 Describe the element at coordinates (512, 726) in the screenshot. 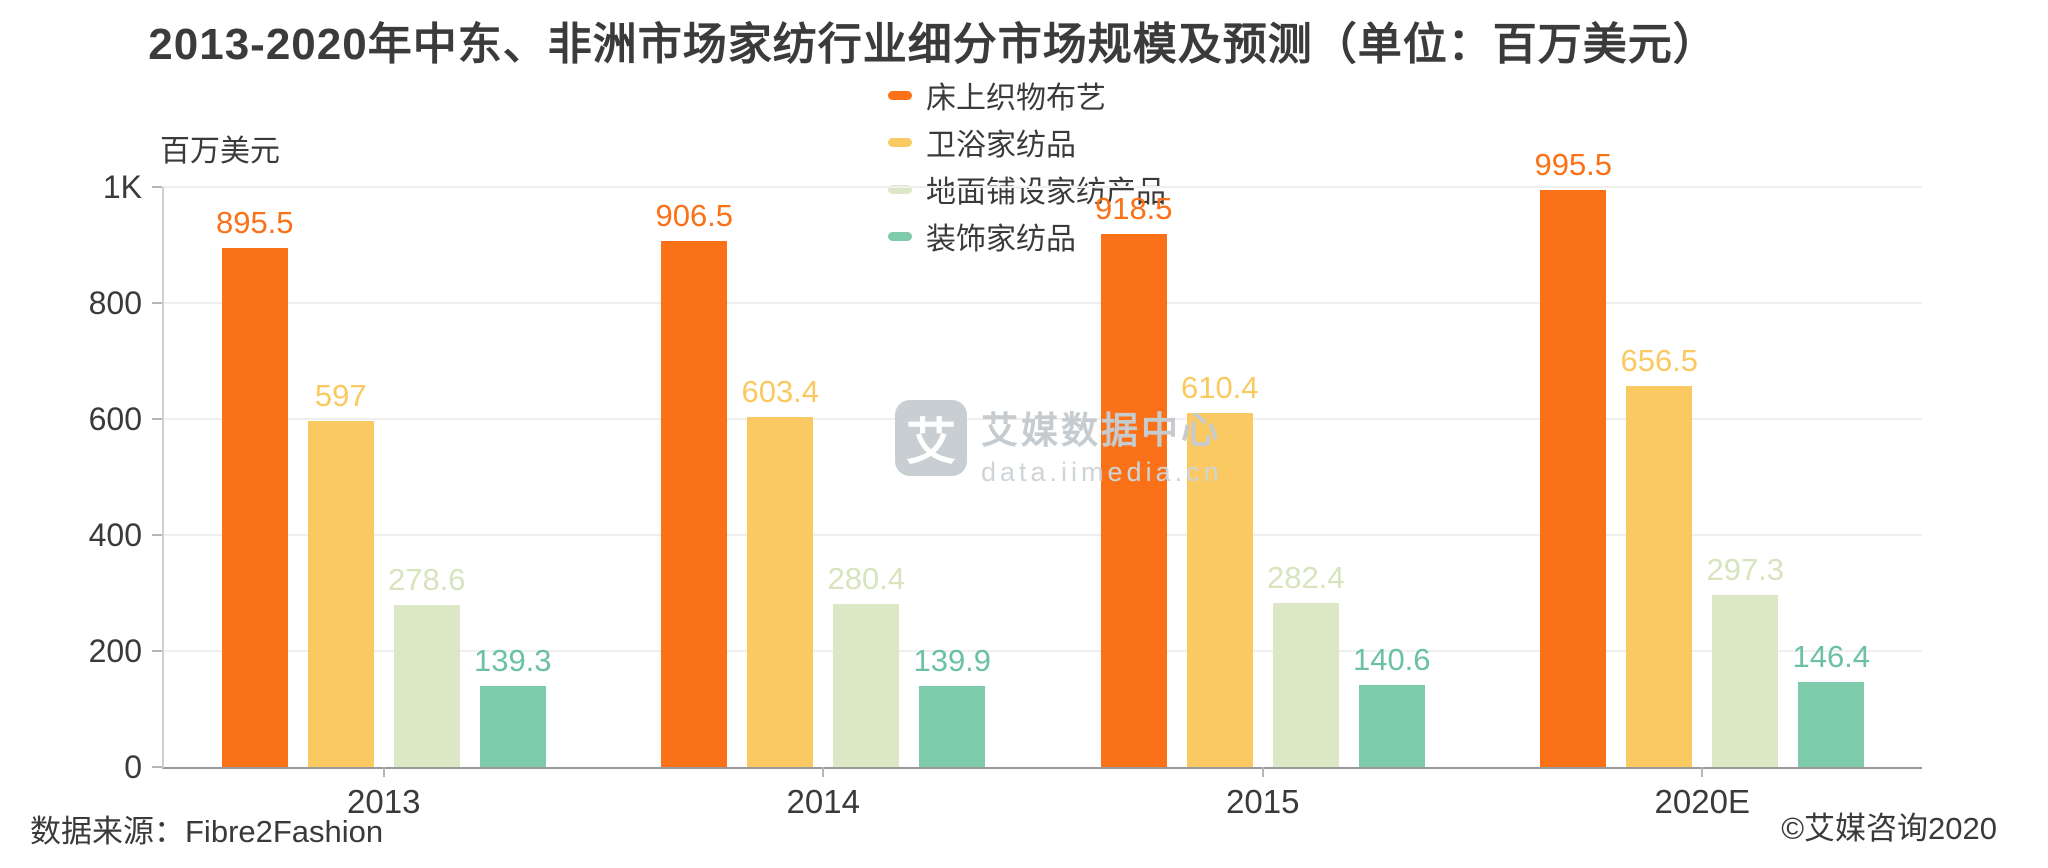

I see `bar-装饰家纺品-2013` at that location.